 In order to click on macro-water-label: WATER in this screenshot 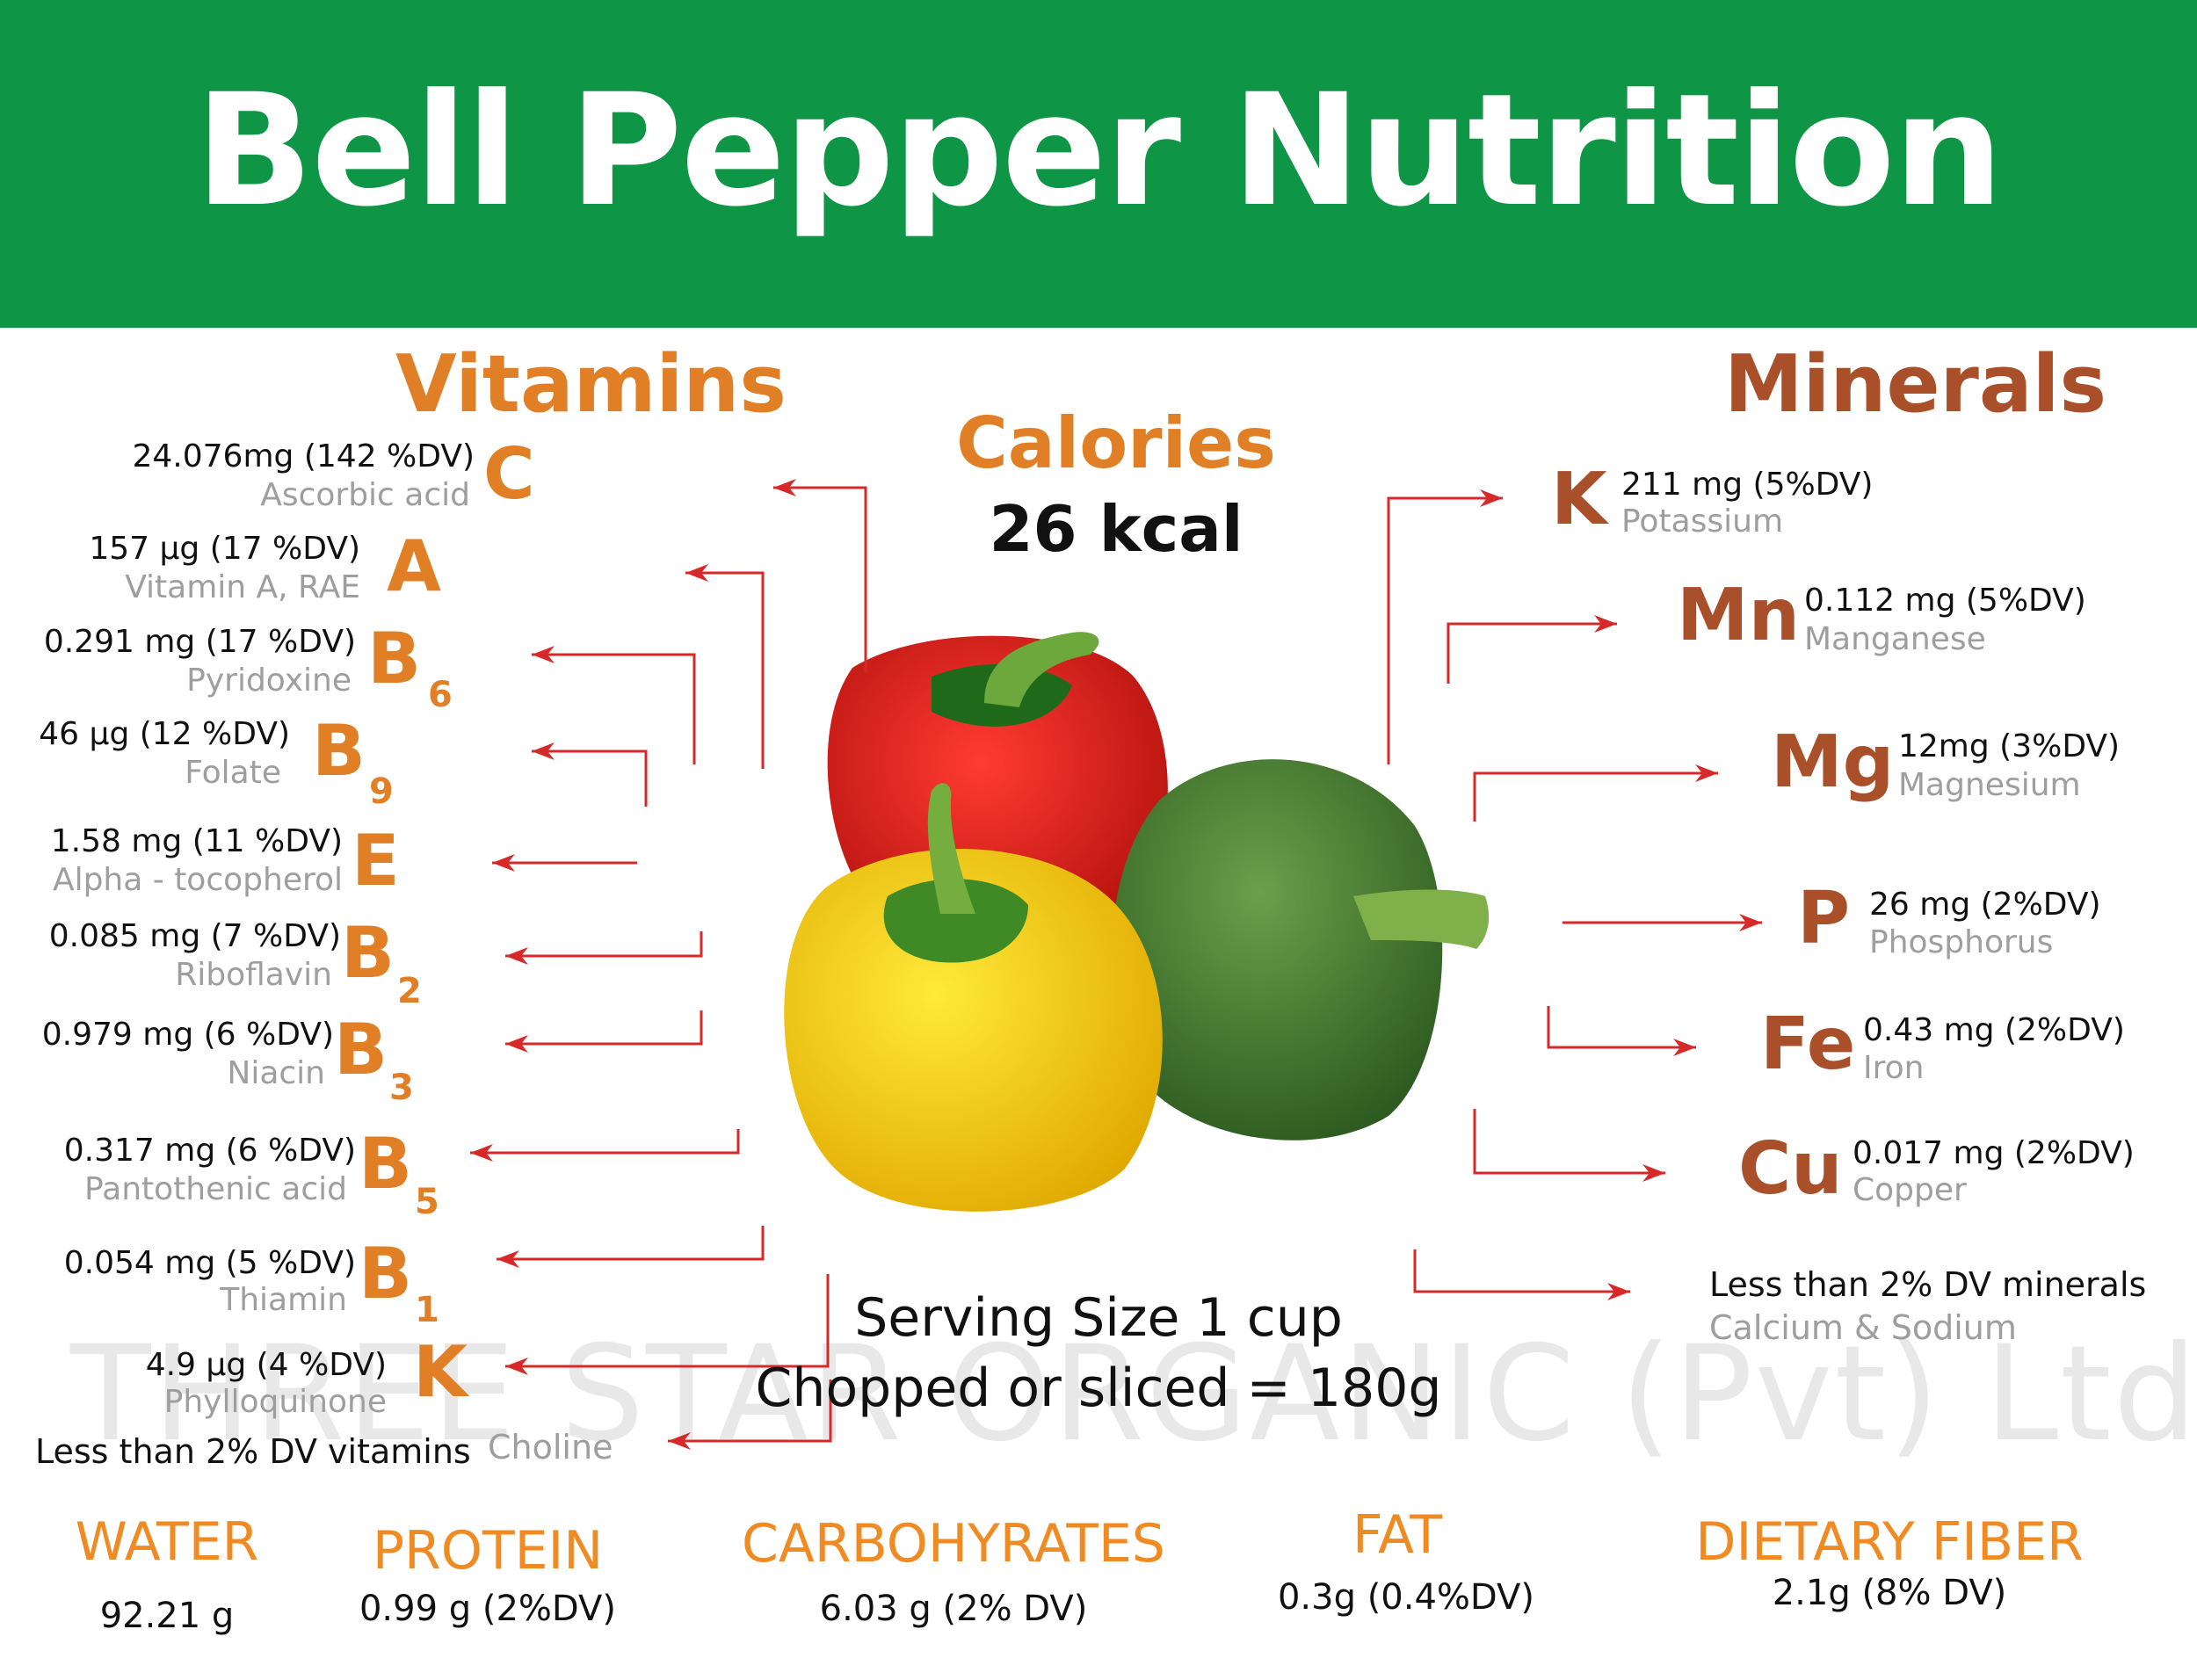, I will do `click(167, 1542)`.